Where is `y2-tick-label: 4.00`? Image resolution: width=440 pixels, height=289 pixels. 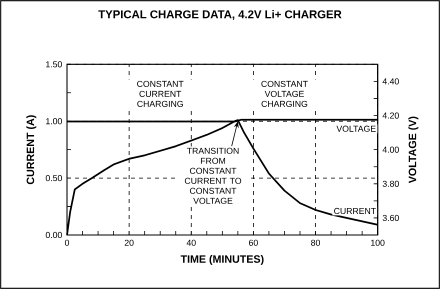 y2-tick-label: 4.00 is located at coordinates (390, 149).